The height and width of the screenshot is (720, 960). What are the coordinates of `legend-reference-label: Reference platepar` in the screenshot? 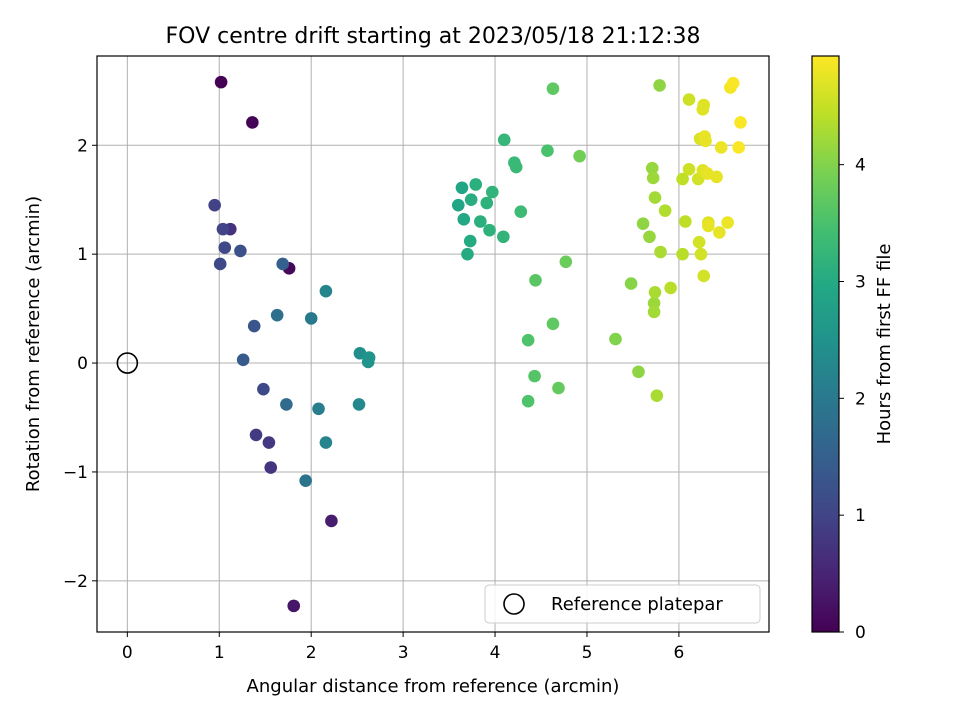 It's located at (637, 604).